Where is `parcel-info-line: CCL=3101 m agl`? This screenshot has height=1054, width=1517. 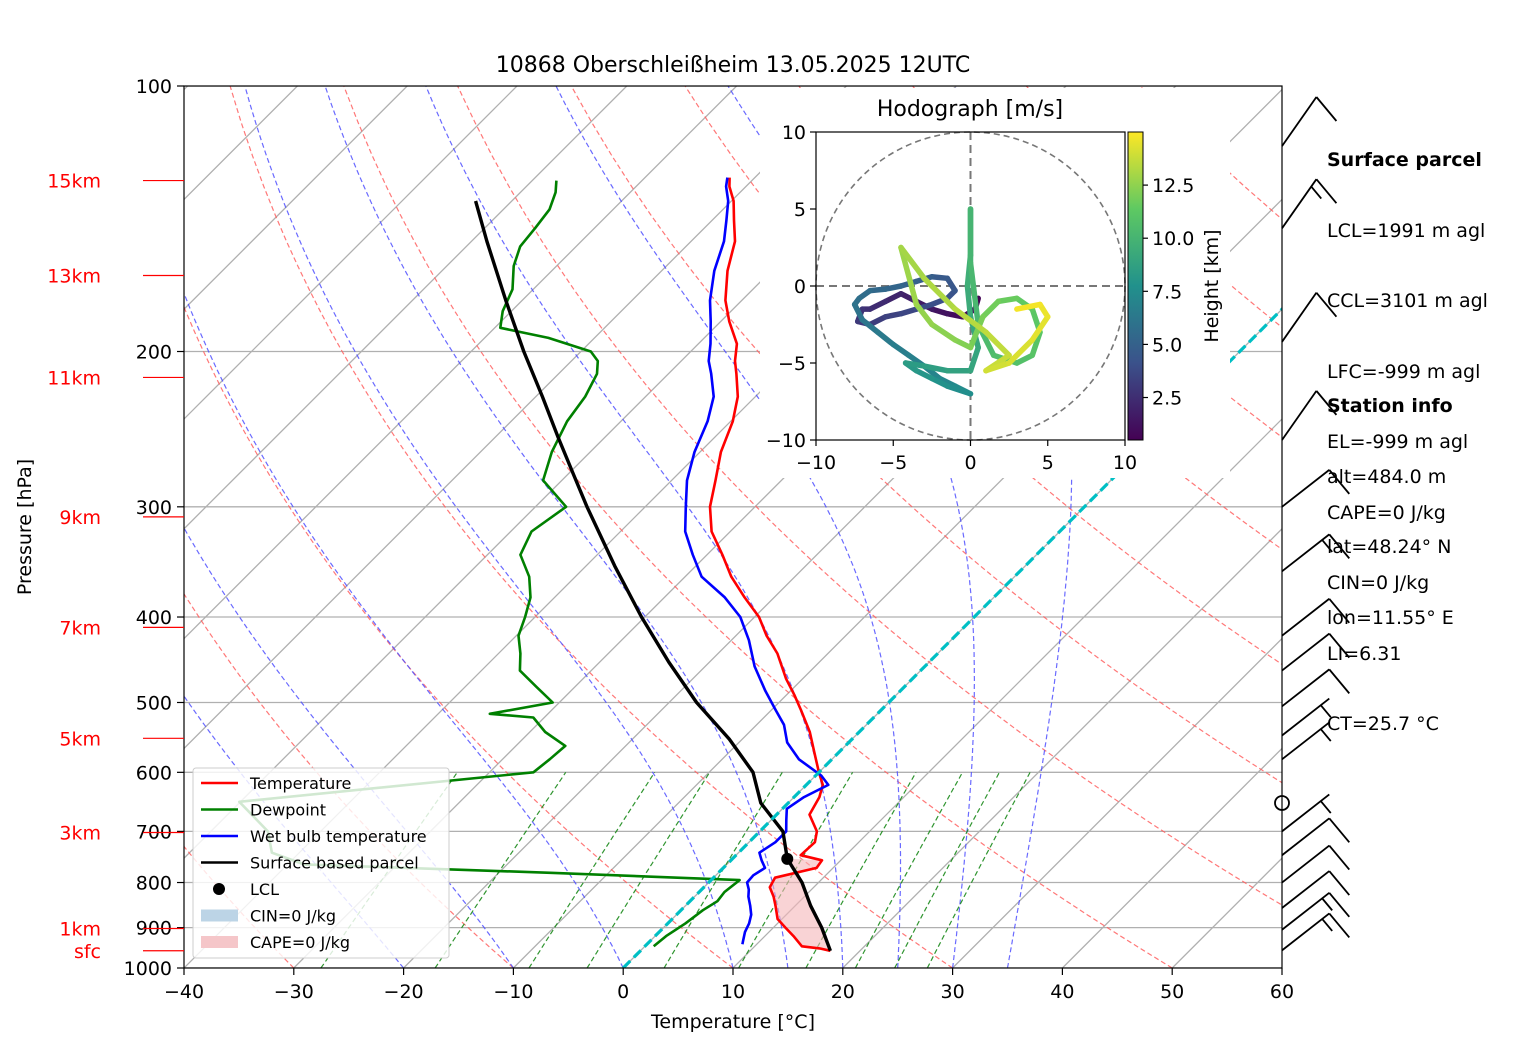 parcel-info-line: CCL=3101 m agl is located at coordinates (1407, 301).